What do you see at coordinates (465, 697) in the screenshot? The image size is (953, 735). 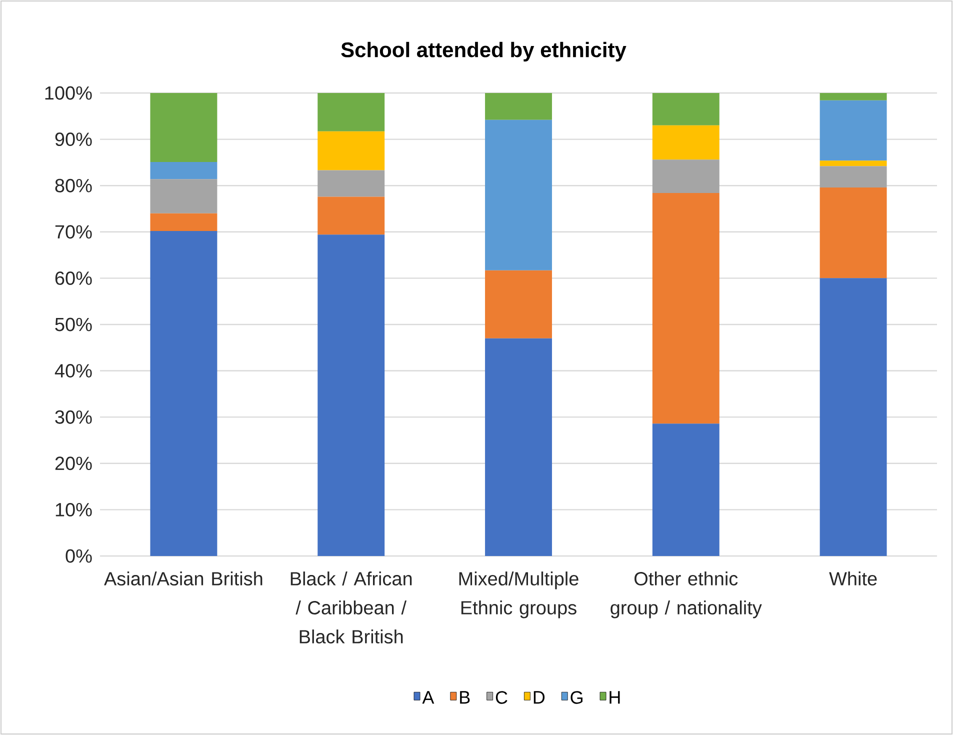 I see `legend-label: B` at bounding box center [465, 697].